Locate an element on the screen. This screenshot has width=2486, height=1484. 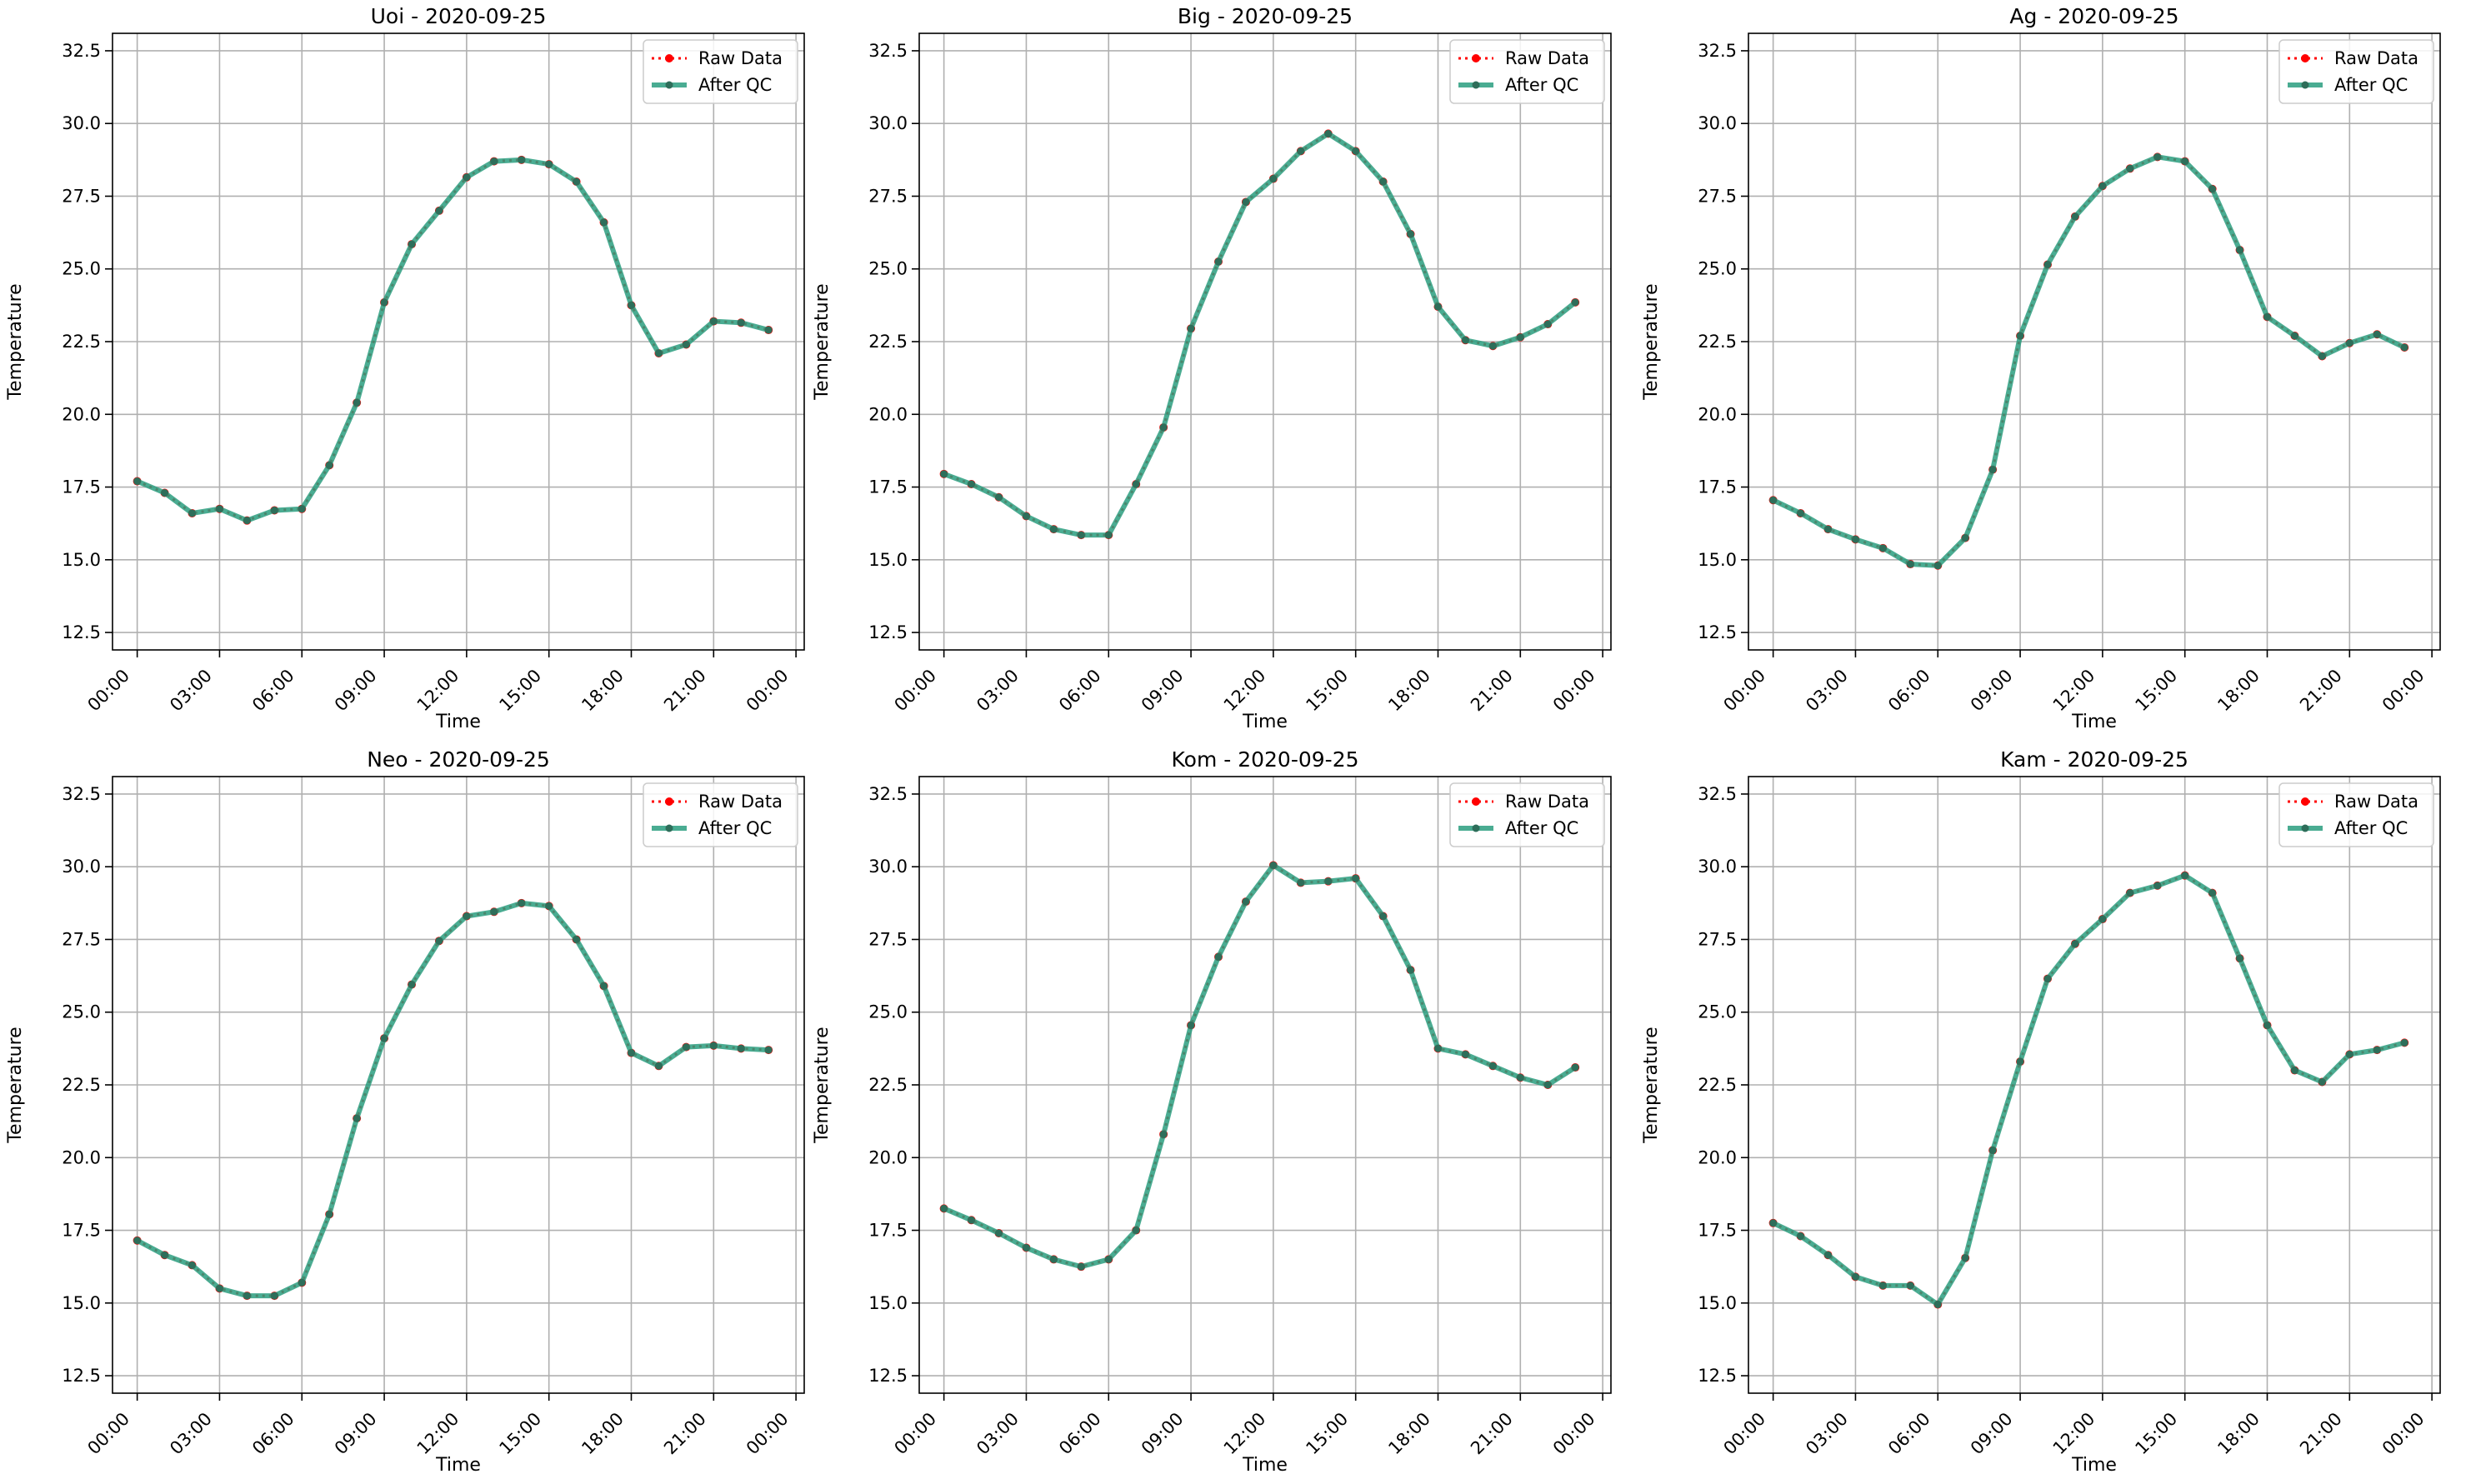
chart-title: Ag - 2020-09-25 is located at coordinates (2093, 16).